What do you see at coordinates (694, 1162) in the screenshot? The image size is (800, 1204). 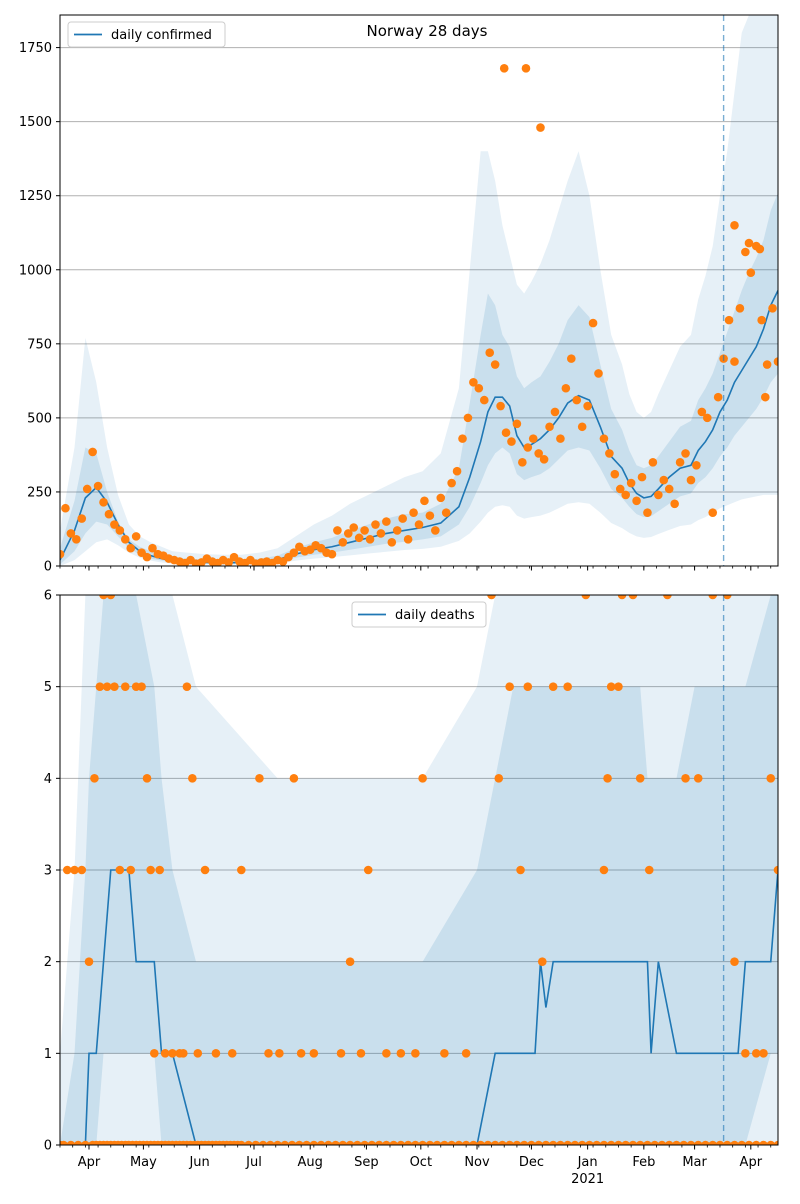 I see `x-tick-label: Mar` at bounding box center [694, 1162].